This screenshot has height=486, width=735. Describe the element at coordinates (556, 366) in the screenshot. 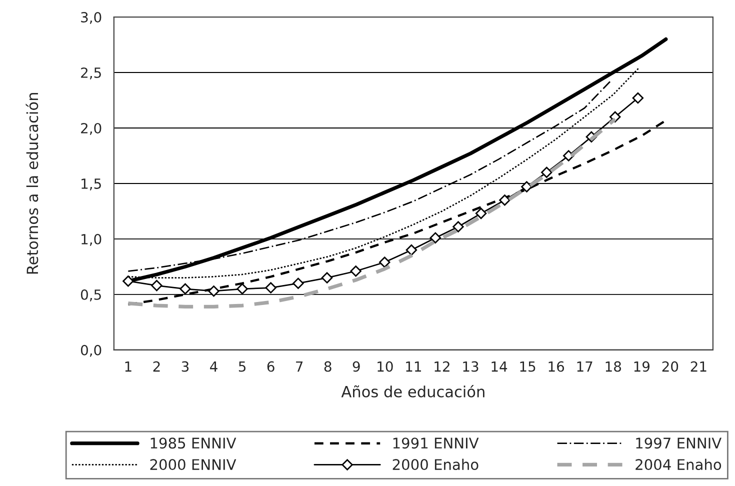

I see `x-tick-label: 16` at that location.